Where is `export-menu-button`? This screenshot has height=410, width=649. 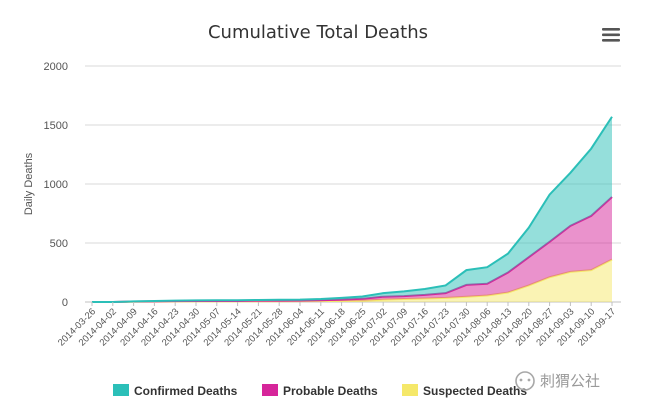 export-menu-button is located at coordinates (611, 34).